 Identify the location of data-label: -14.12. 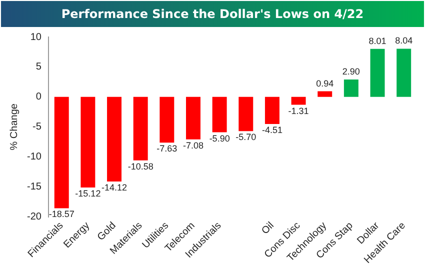
(115, 187).